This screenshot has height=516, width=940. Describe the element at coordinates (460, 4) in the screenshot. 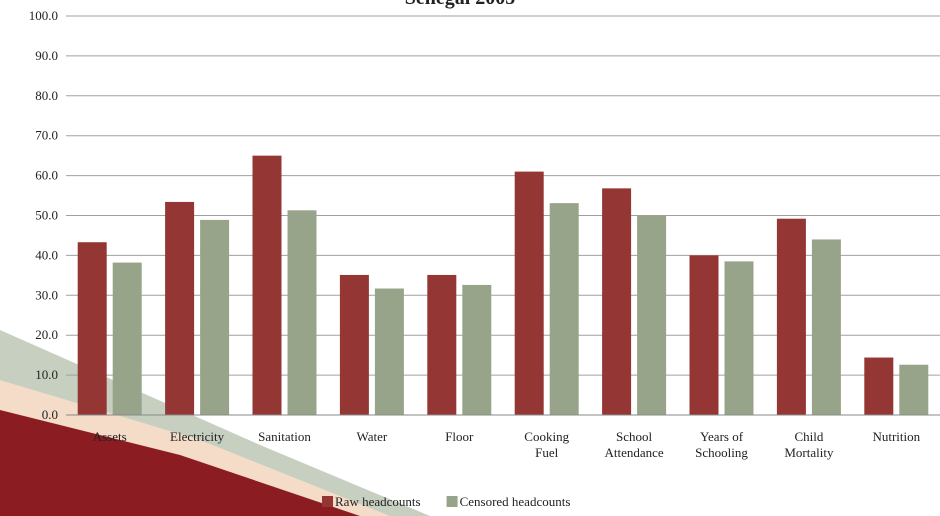

I see `chart-title: Senegal 2005` at that location.